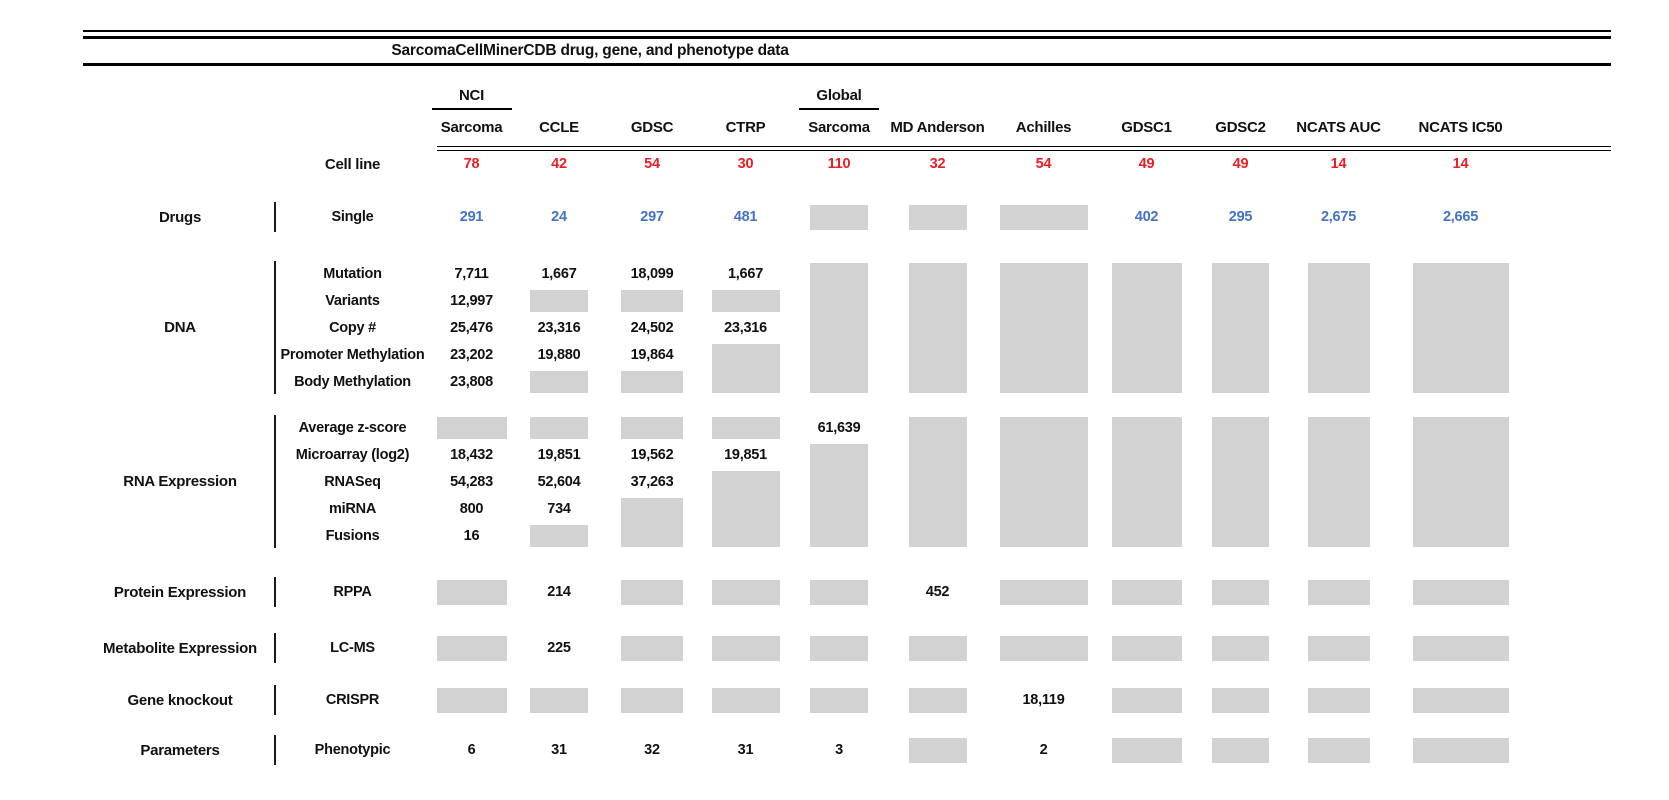 This screenshot has height=800, width=1669. What do you see at coordinates (652, 327) in the screenshot?
I see `data-cell: 24,502` at bounding box center [652, 327].